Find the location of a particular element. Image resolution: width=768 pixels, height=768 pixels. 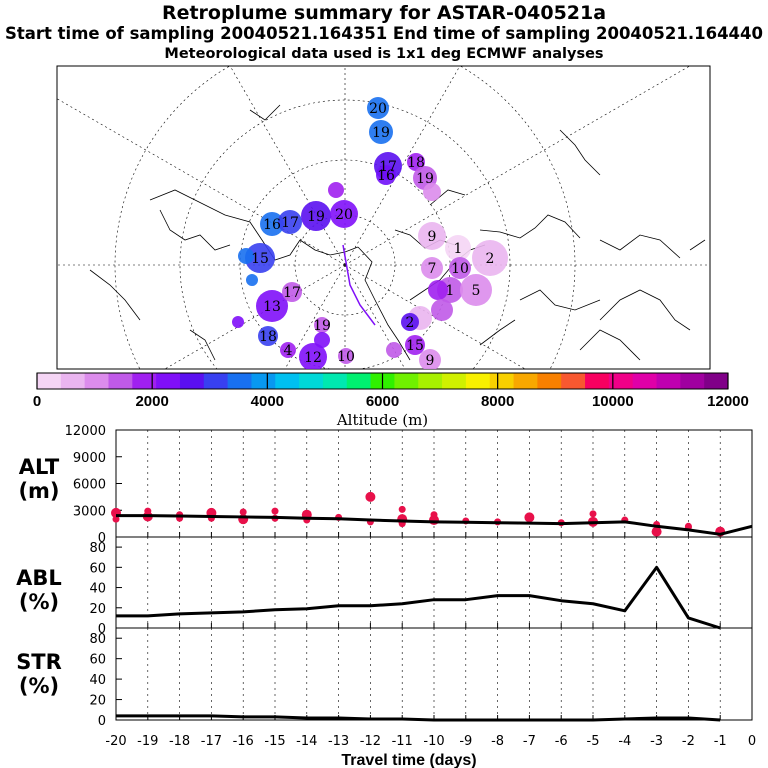

x-tick-label: -12 is located at coordinates (370, 741).